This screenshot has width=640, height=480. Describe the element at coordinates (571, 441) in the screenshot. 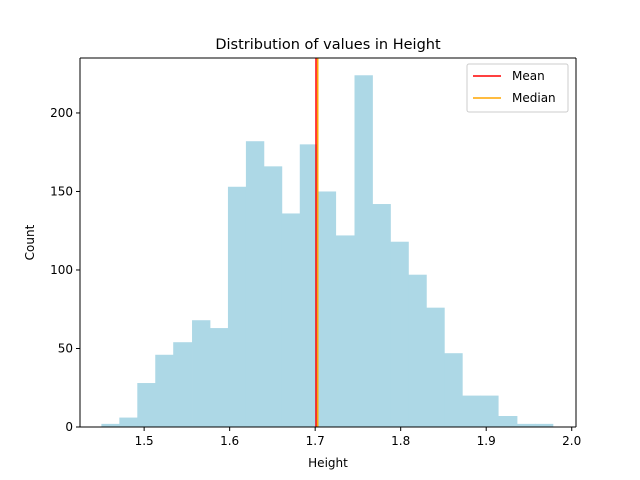

I see `x-tick-label: 2.0` at that location.